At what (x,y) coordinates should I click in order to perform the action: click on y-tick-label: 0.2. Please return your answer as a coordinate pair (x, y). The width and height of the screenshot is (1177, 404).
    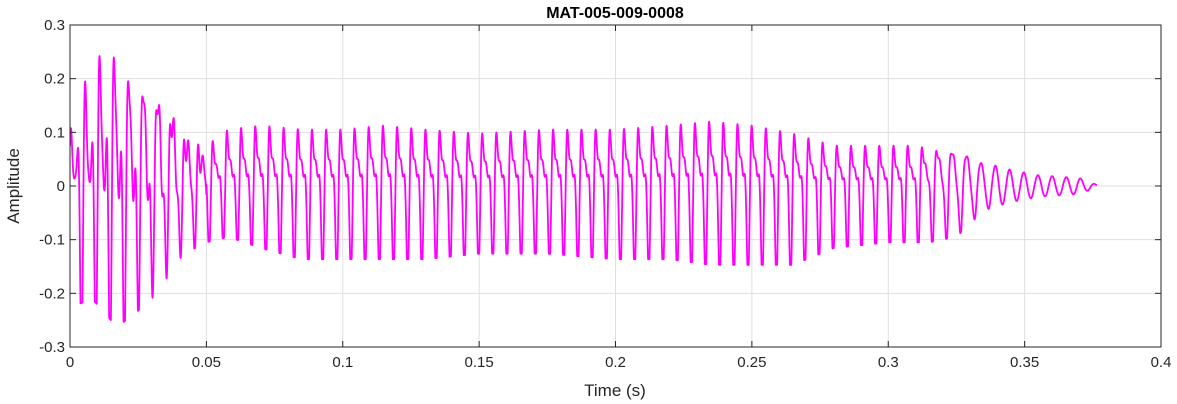
    Looking at the image, I should click on (54, 79).